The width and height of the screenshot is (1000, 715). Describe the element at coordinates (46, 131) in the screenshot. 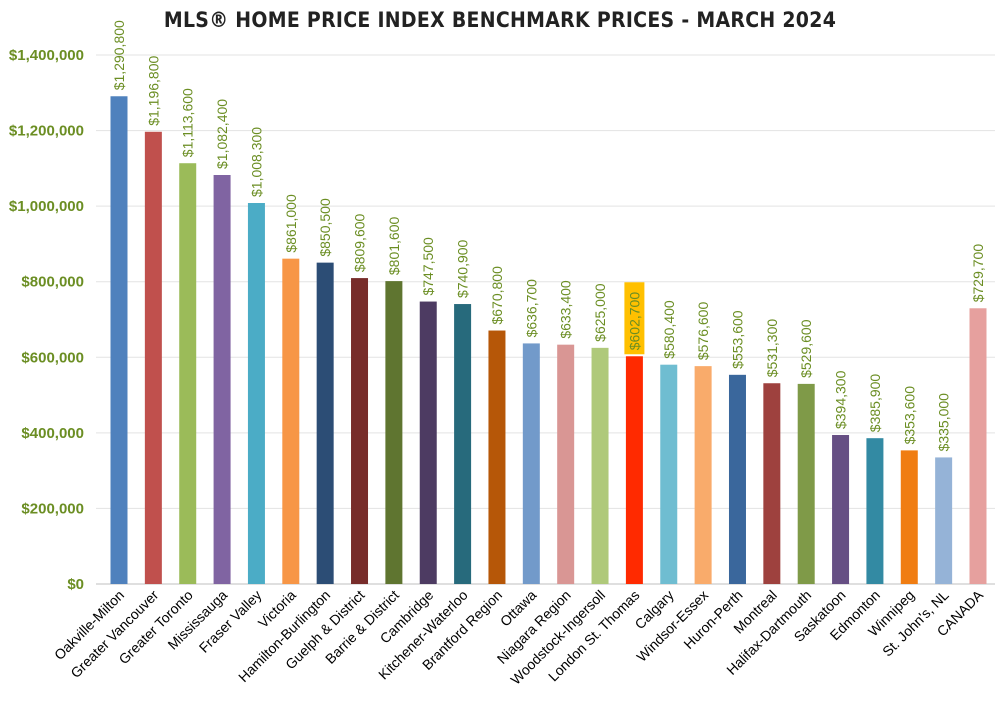

I see `y-tick-label: $1,200,000` at that location.